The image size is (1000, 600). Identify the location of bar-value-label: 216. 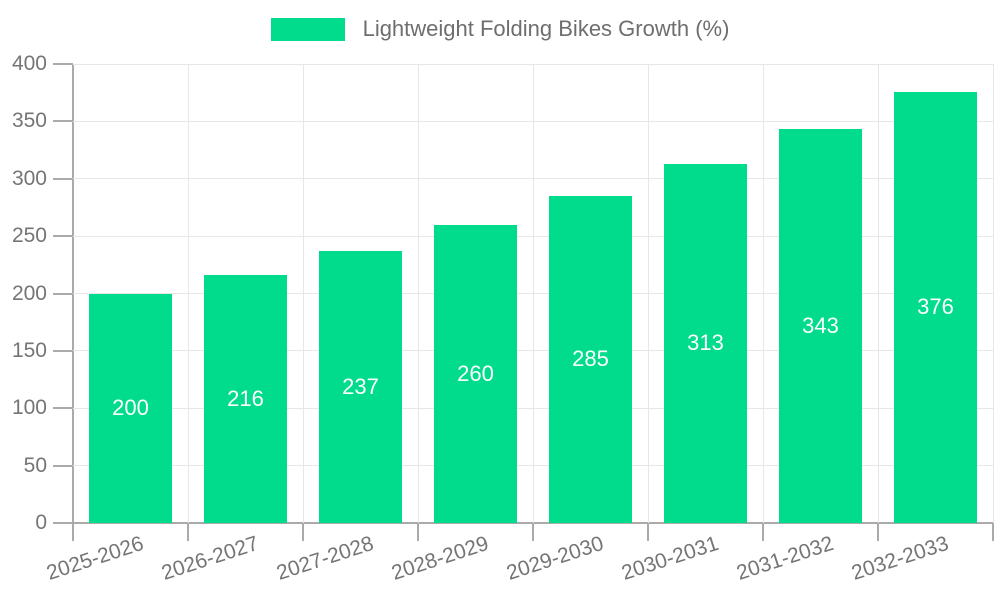
(245, 399).